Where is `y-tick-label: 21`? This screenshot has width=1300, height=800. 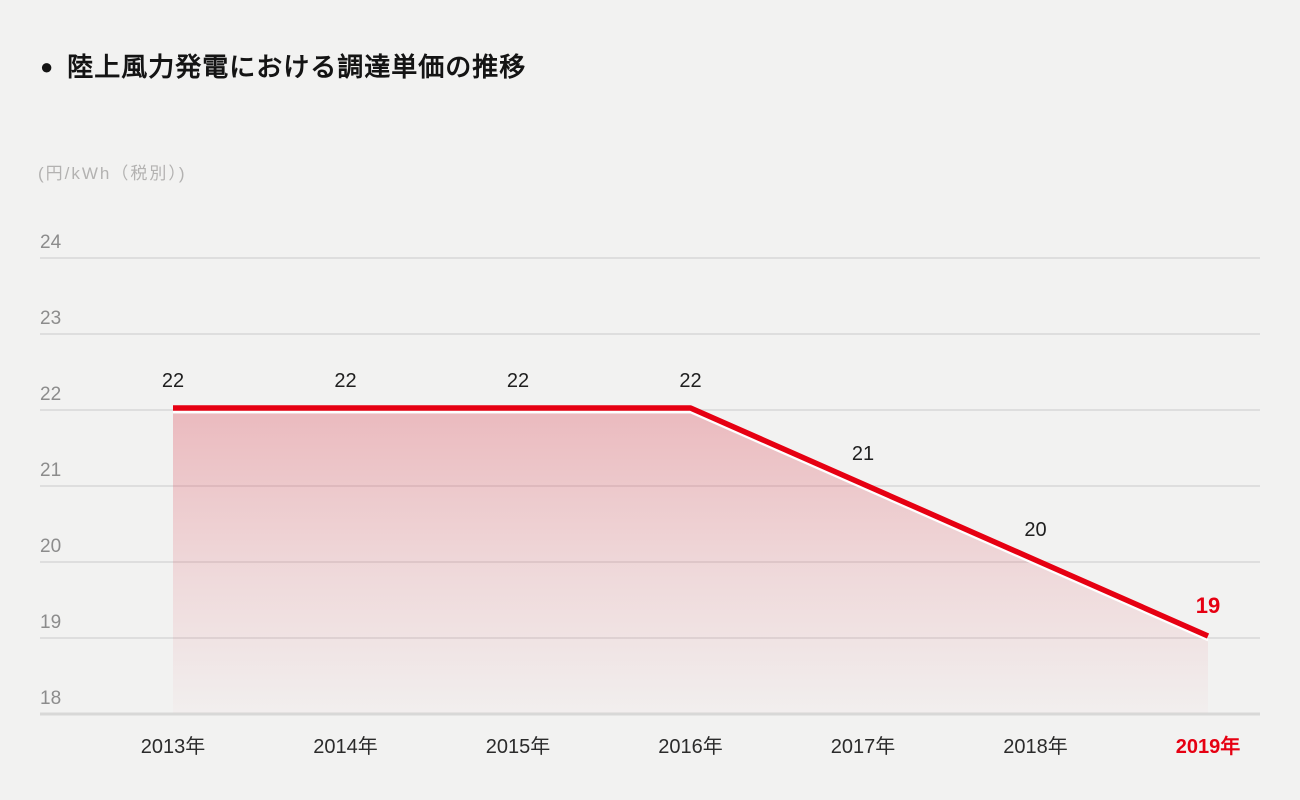 y-tick-label: 21 is located at coordinates (51, 470).